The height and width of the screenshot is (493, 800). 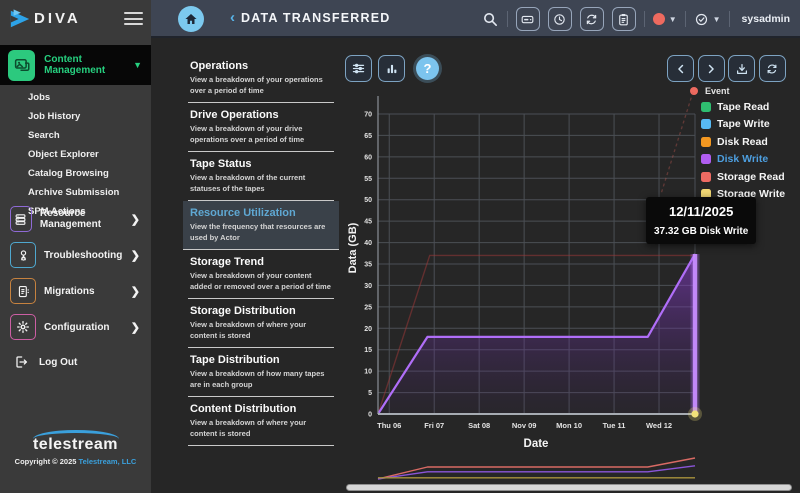 I want to click on username-label: sysadmin, so click(x=765, y=19).